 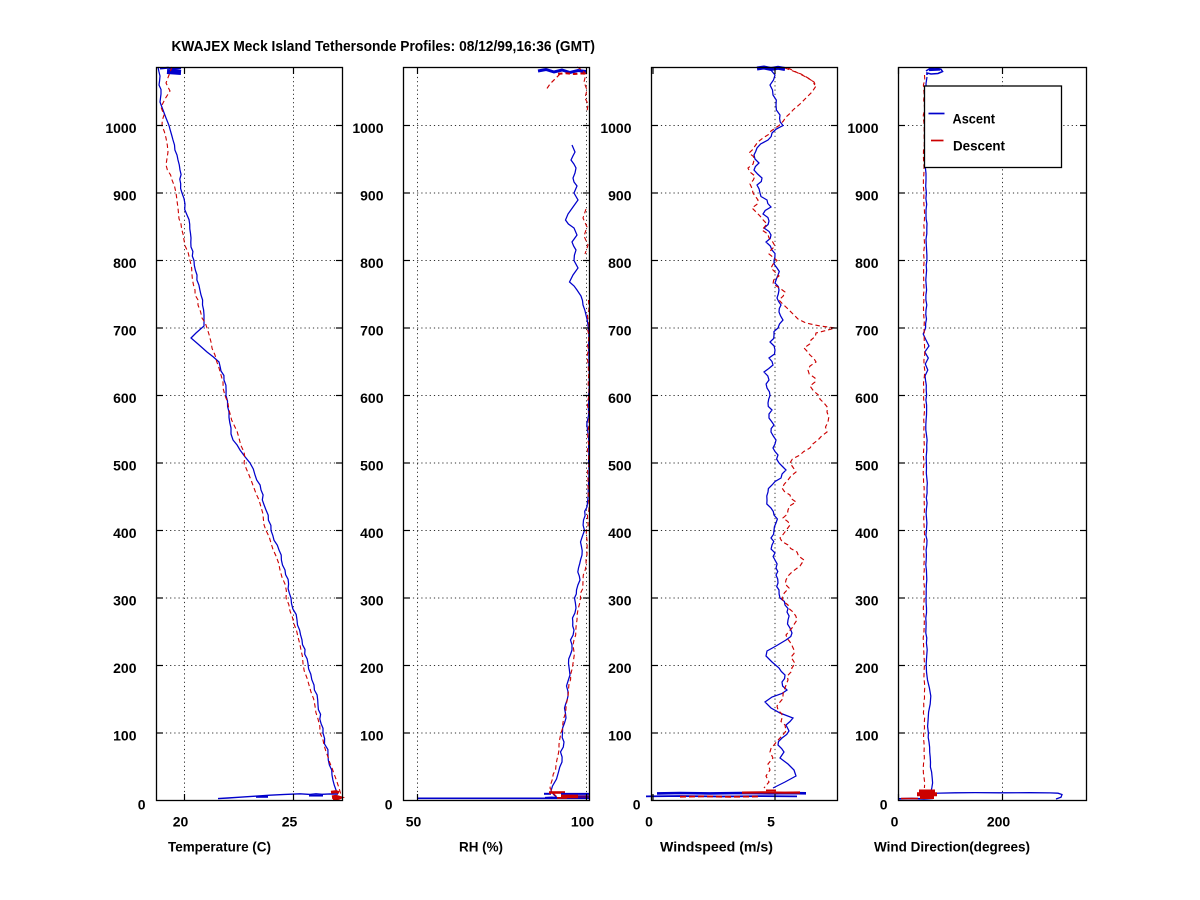 What do you see at coordinates (771, 822) in the screenshot?
I see `svg-text: 5` at bounding box center [771, 822].